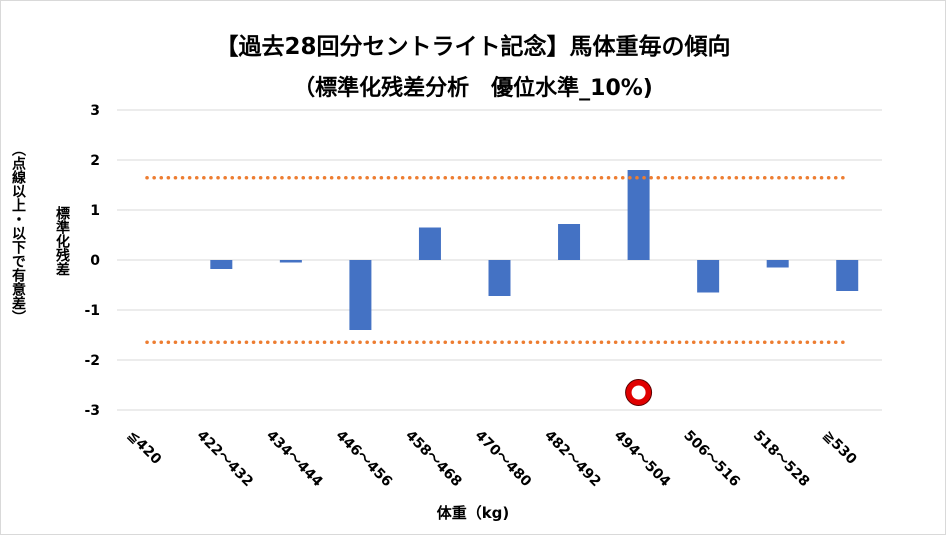  Describe the element at coordinates (95, 261) in the screenshot. I see `y-tick-label: 0` at that location.